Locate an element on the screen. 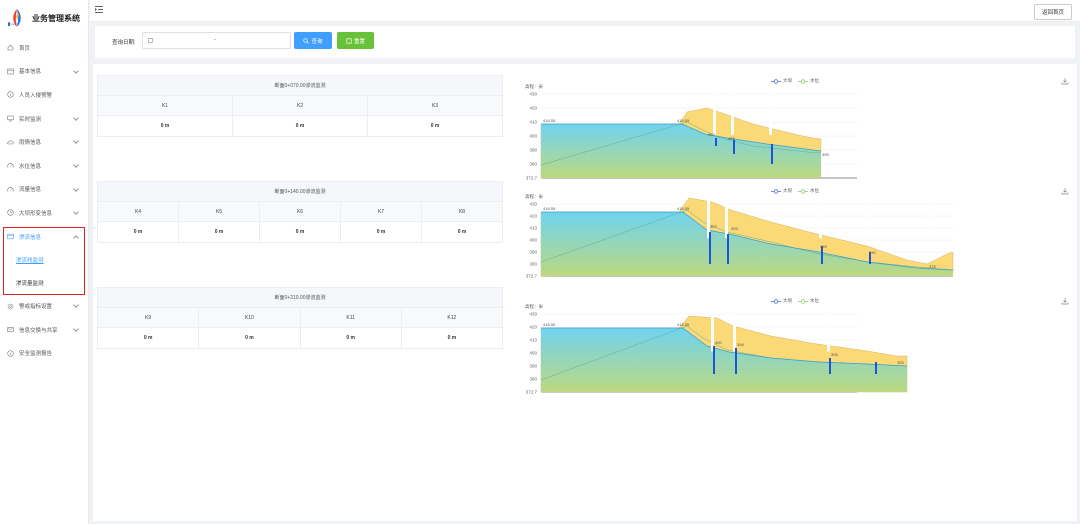 The height and width of the screenshot is (524, 1080). sidebar-item: 水位信息 is located at coordinates (44, 166).